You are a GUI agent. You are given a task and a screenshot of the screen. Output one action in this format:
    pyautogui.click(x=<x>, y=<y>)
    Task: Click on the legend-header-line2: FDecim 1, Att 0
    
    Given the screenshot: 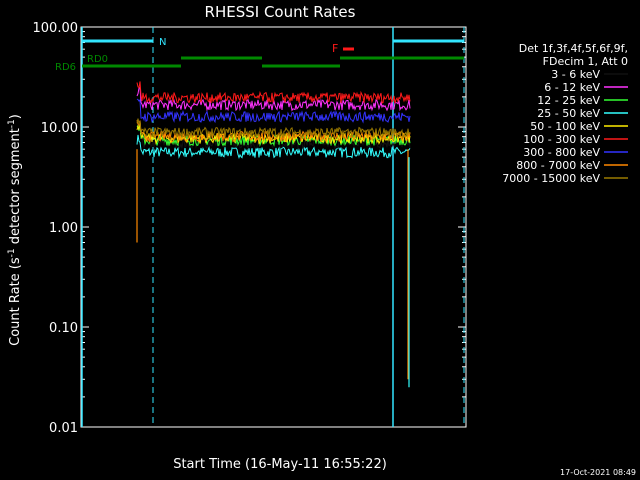 What is the action you would take?
    pyautogui.click(x=585, y=61)
    